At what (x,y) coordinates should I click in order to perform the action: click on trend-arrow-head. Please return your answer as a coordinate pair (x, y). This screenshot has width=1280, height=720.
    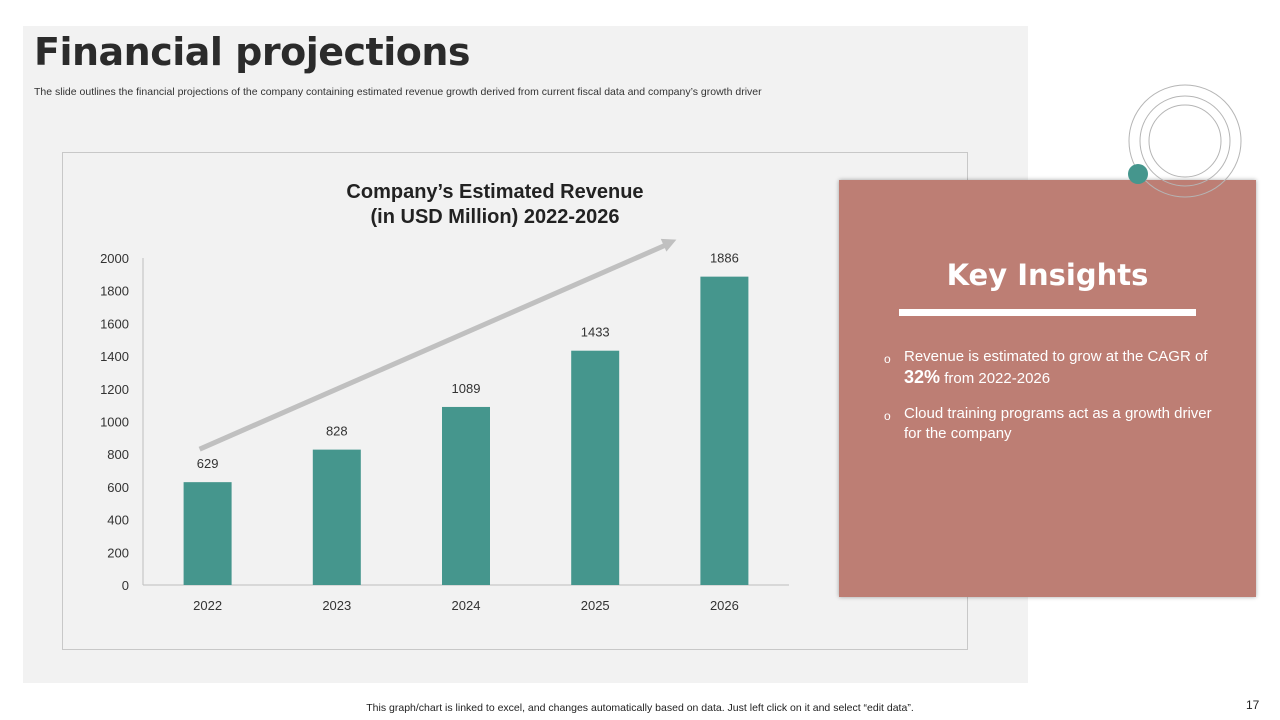
    Looking at the image, I should click on (668, 245).